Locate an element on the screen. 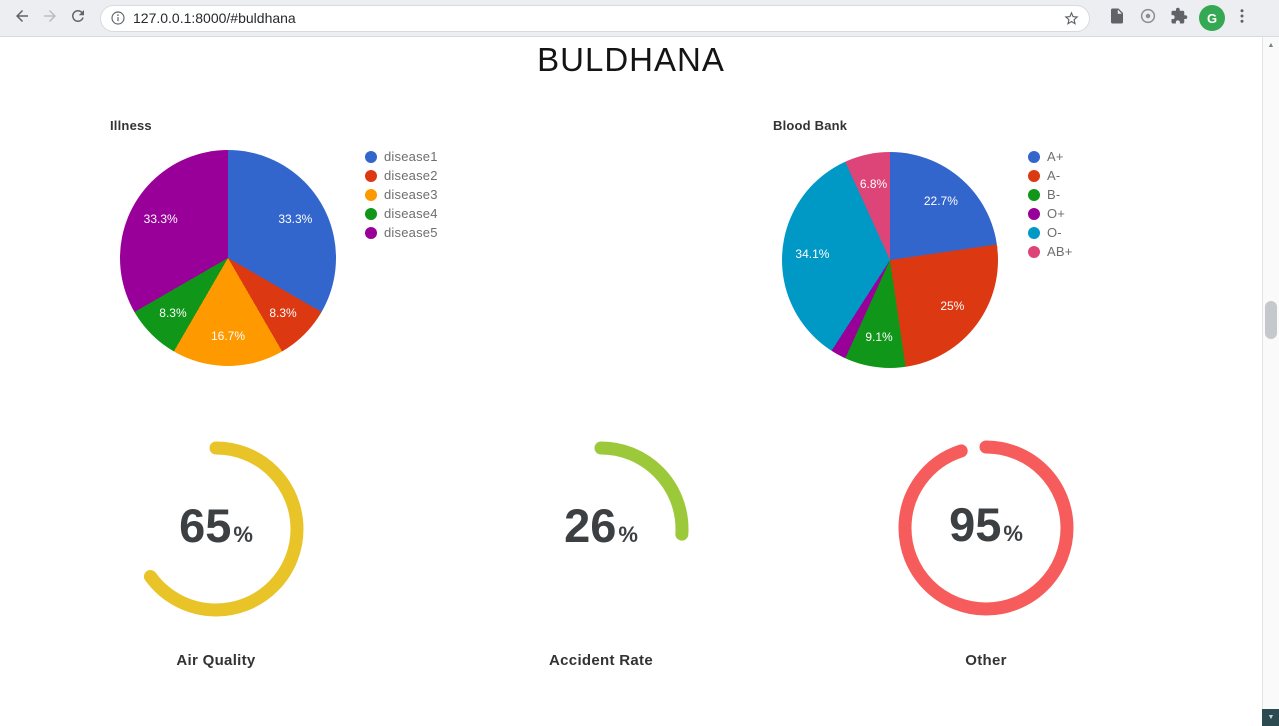 The height and width of the screenshot is (726, 1279). gauge-value-group: 26 % is located at coordinates (601, 525).